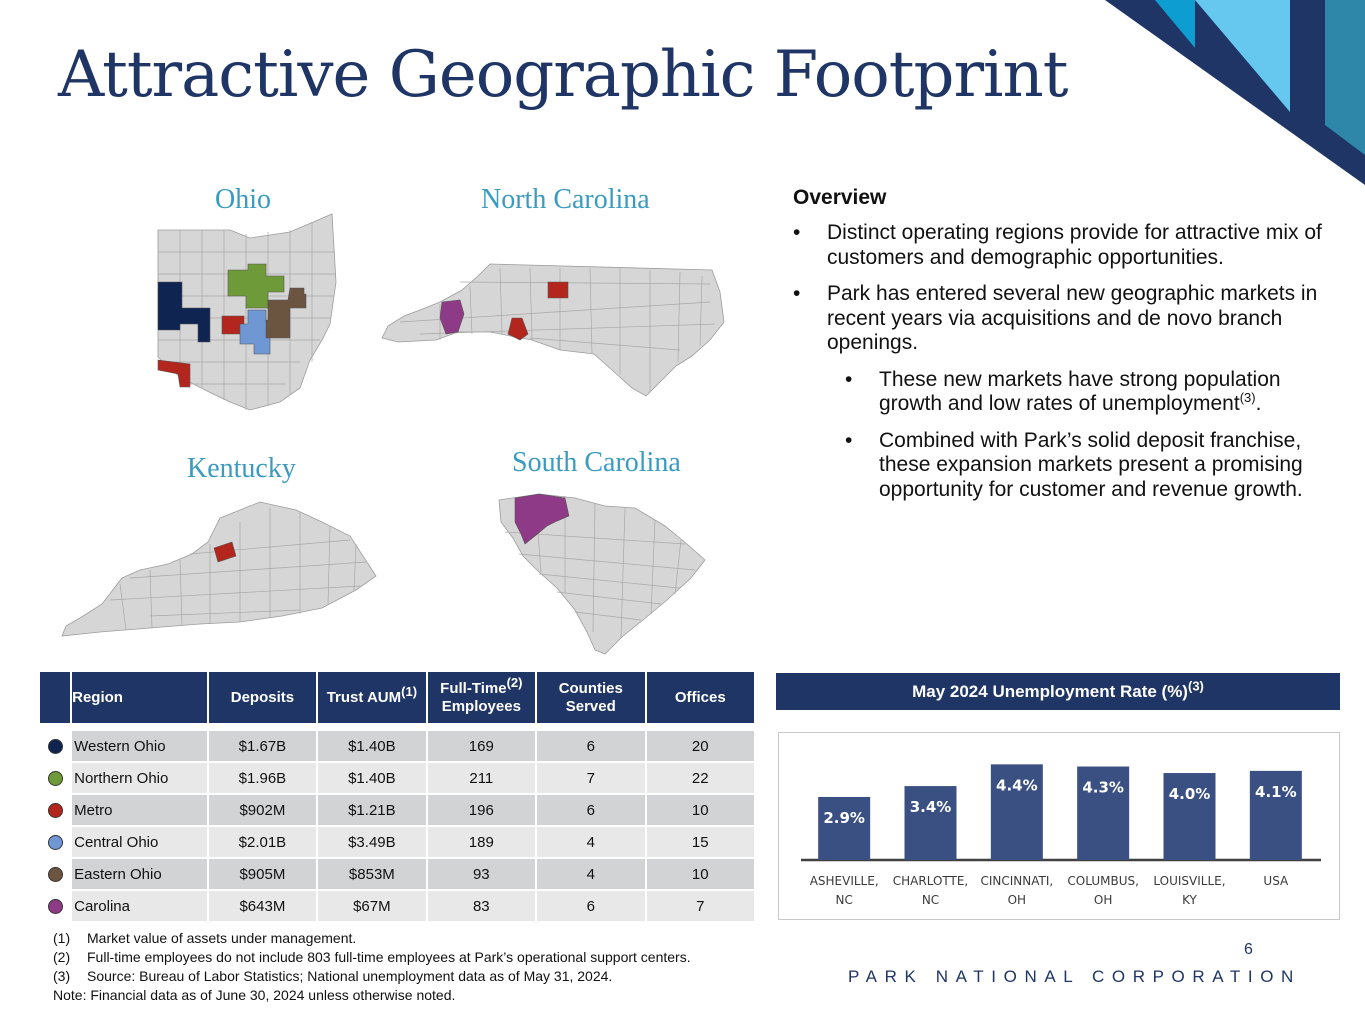  I want to click on header-deposits: Deposits, so click(263, 697).